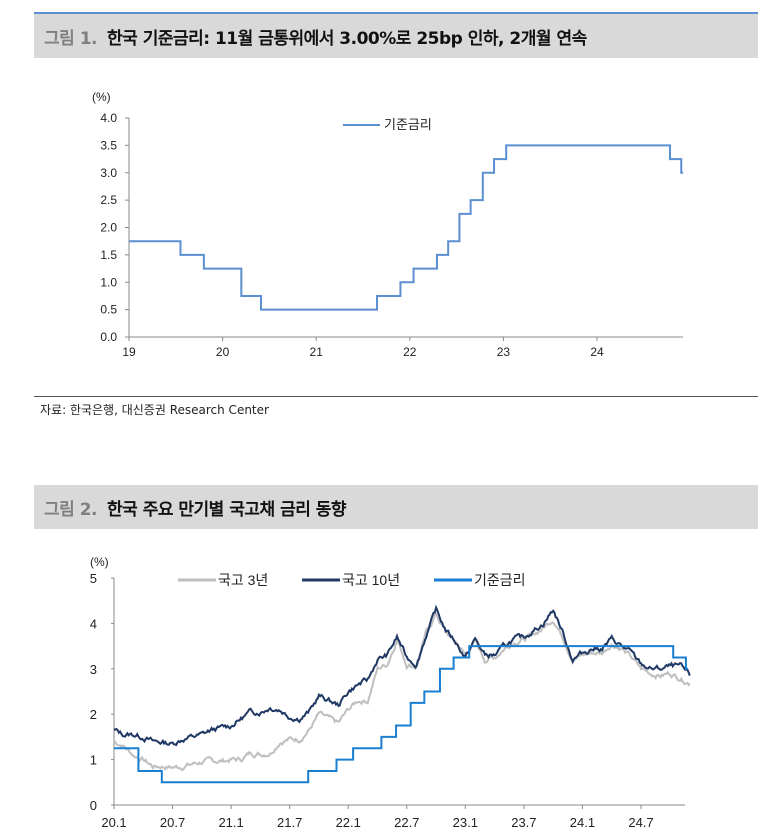 This screenshot has width=773, height=835. Describe the element at coordinates (93, 669) in the screenshot. I see `y-tick-label: 3` at that location.